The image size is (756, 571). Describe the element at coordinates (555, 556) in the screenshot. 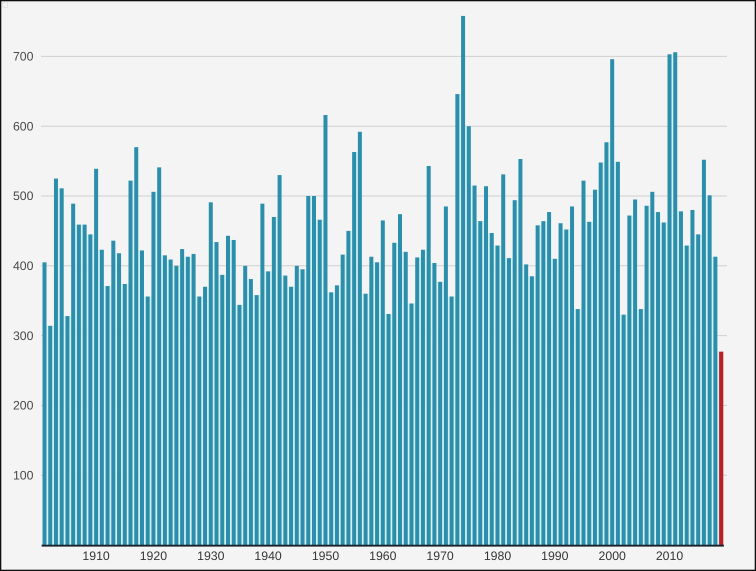

I see `svg-text: 1990` at that location.